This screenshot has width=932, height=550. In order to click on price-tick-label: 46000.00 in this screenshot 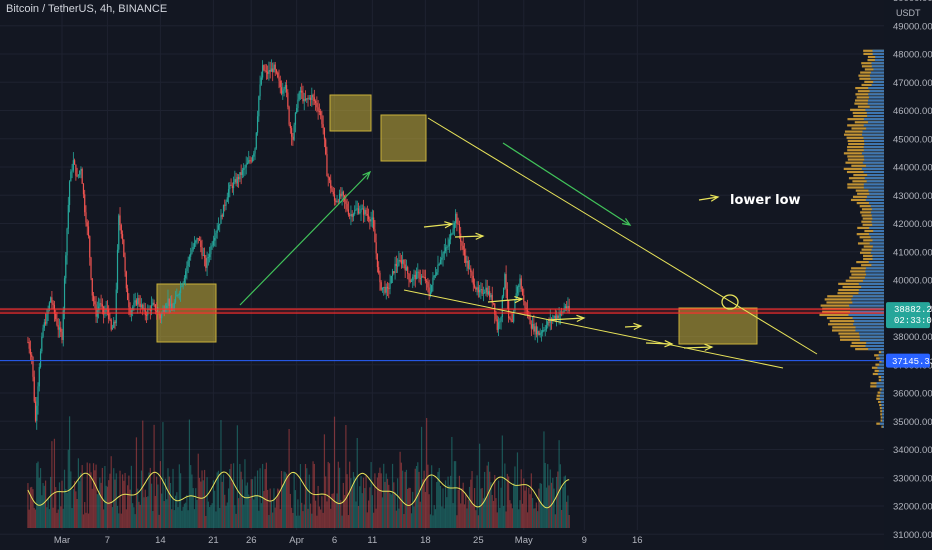, I will do `click(912, 111)`.